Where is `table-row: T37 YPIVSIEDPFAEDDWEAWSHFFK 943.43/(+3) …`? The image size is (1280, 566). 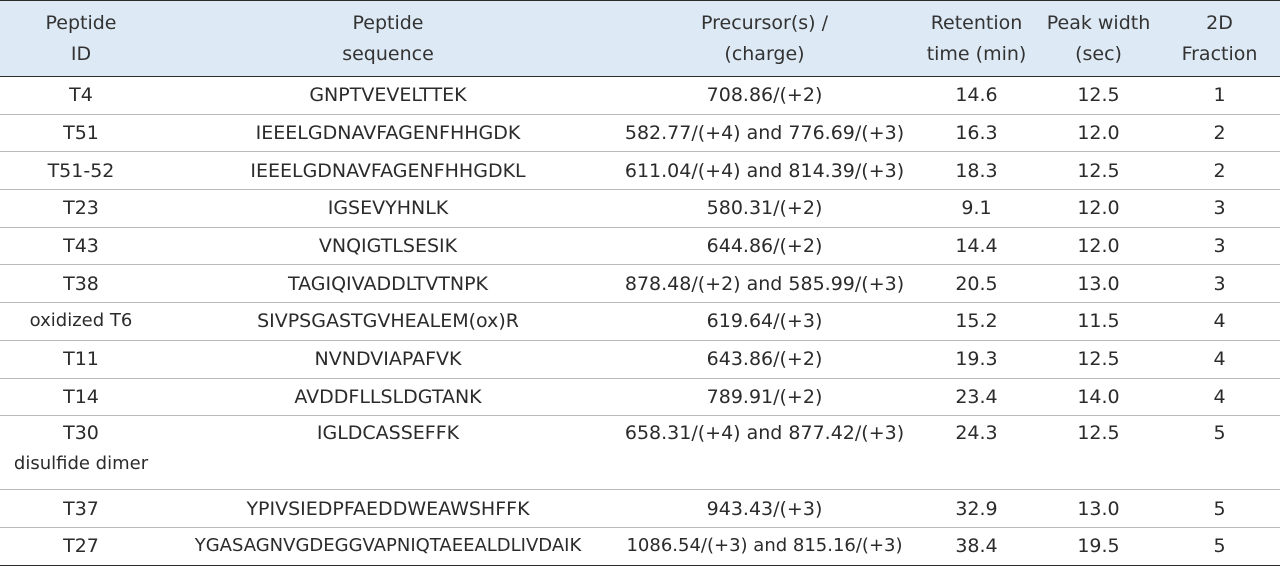
table-row: T37 YPIVSIEDPFAEDDWEAWSHFFK 943.43/(+3) … is located at coordinates (640, 508).